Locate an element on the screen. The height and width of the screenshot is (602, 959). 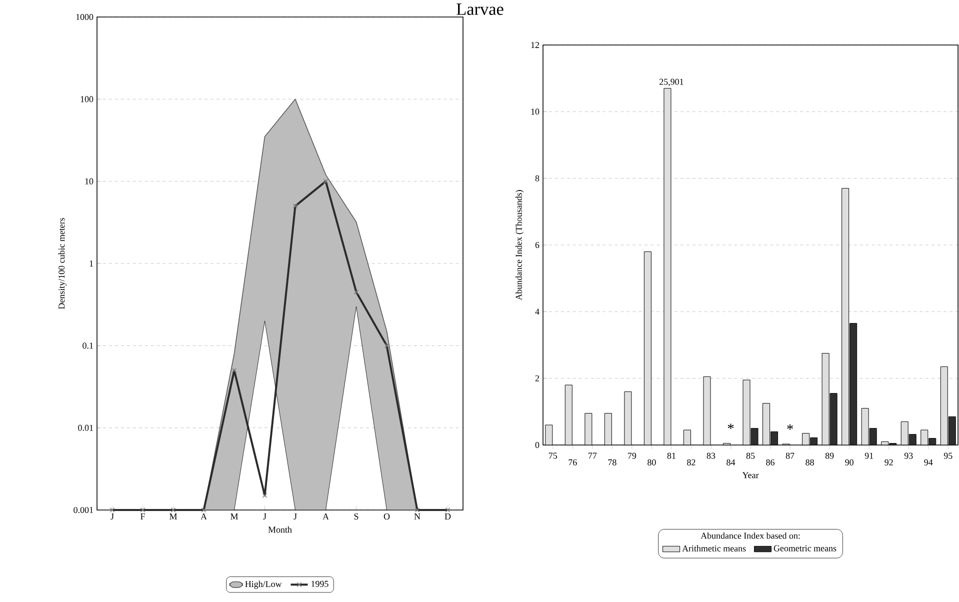
x-tick-label: 75 is located at coordinates (553, 455).